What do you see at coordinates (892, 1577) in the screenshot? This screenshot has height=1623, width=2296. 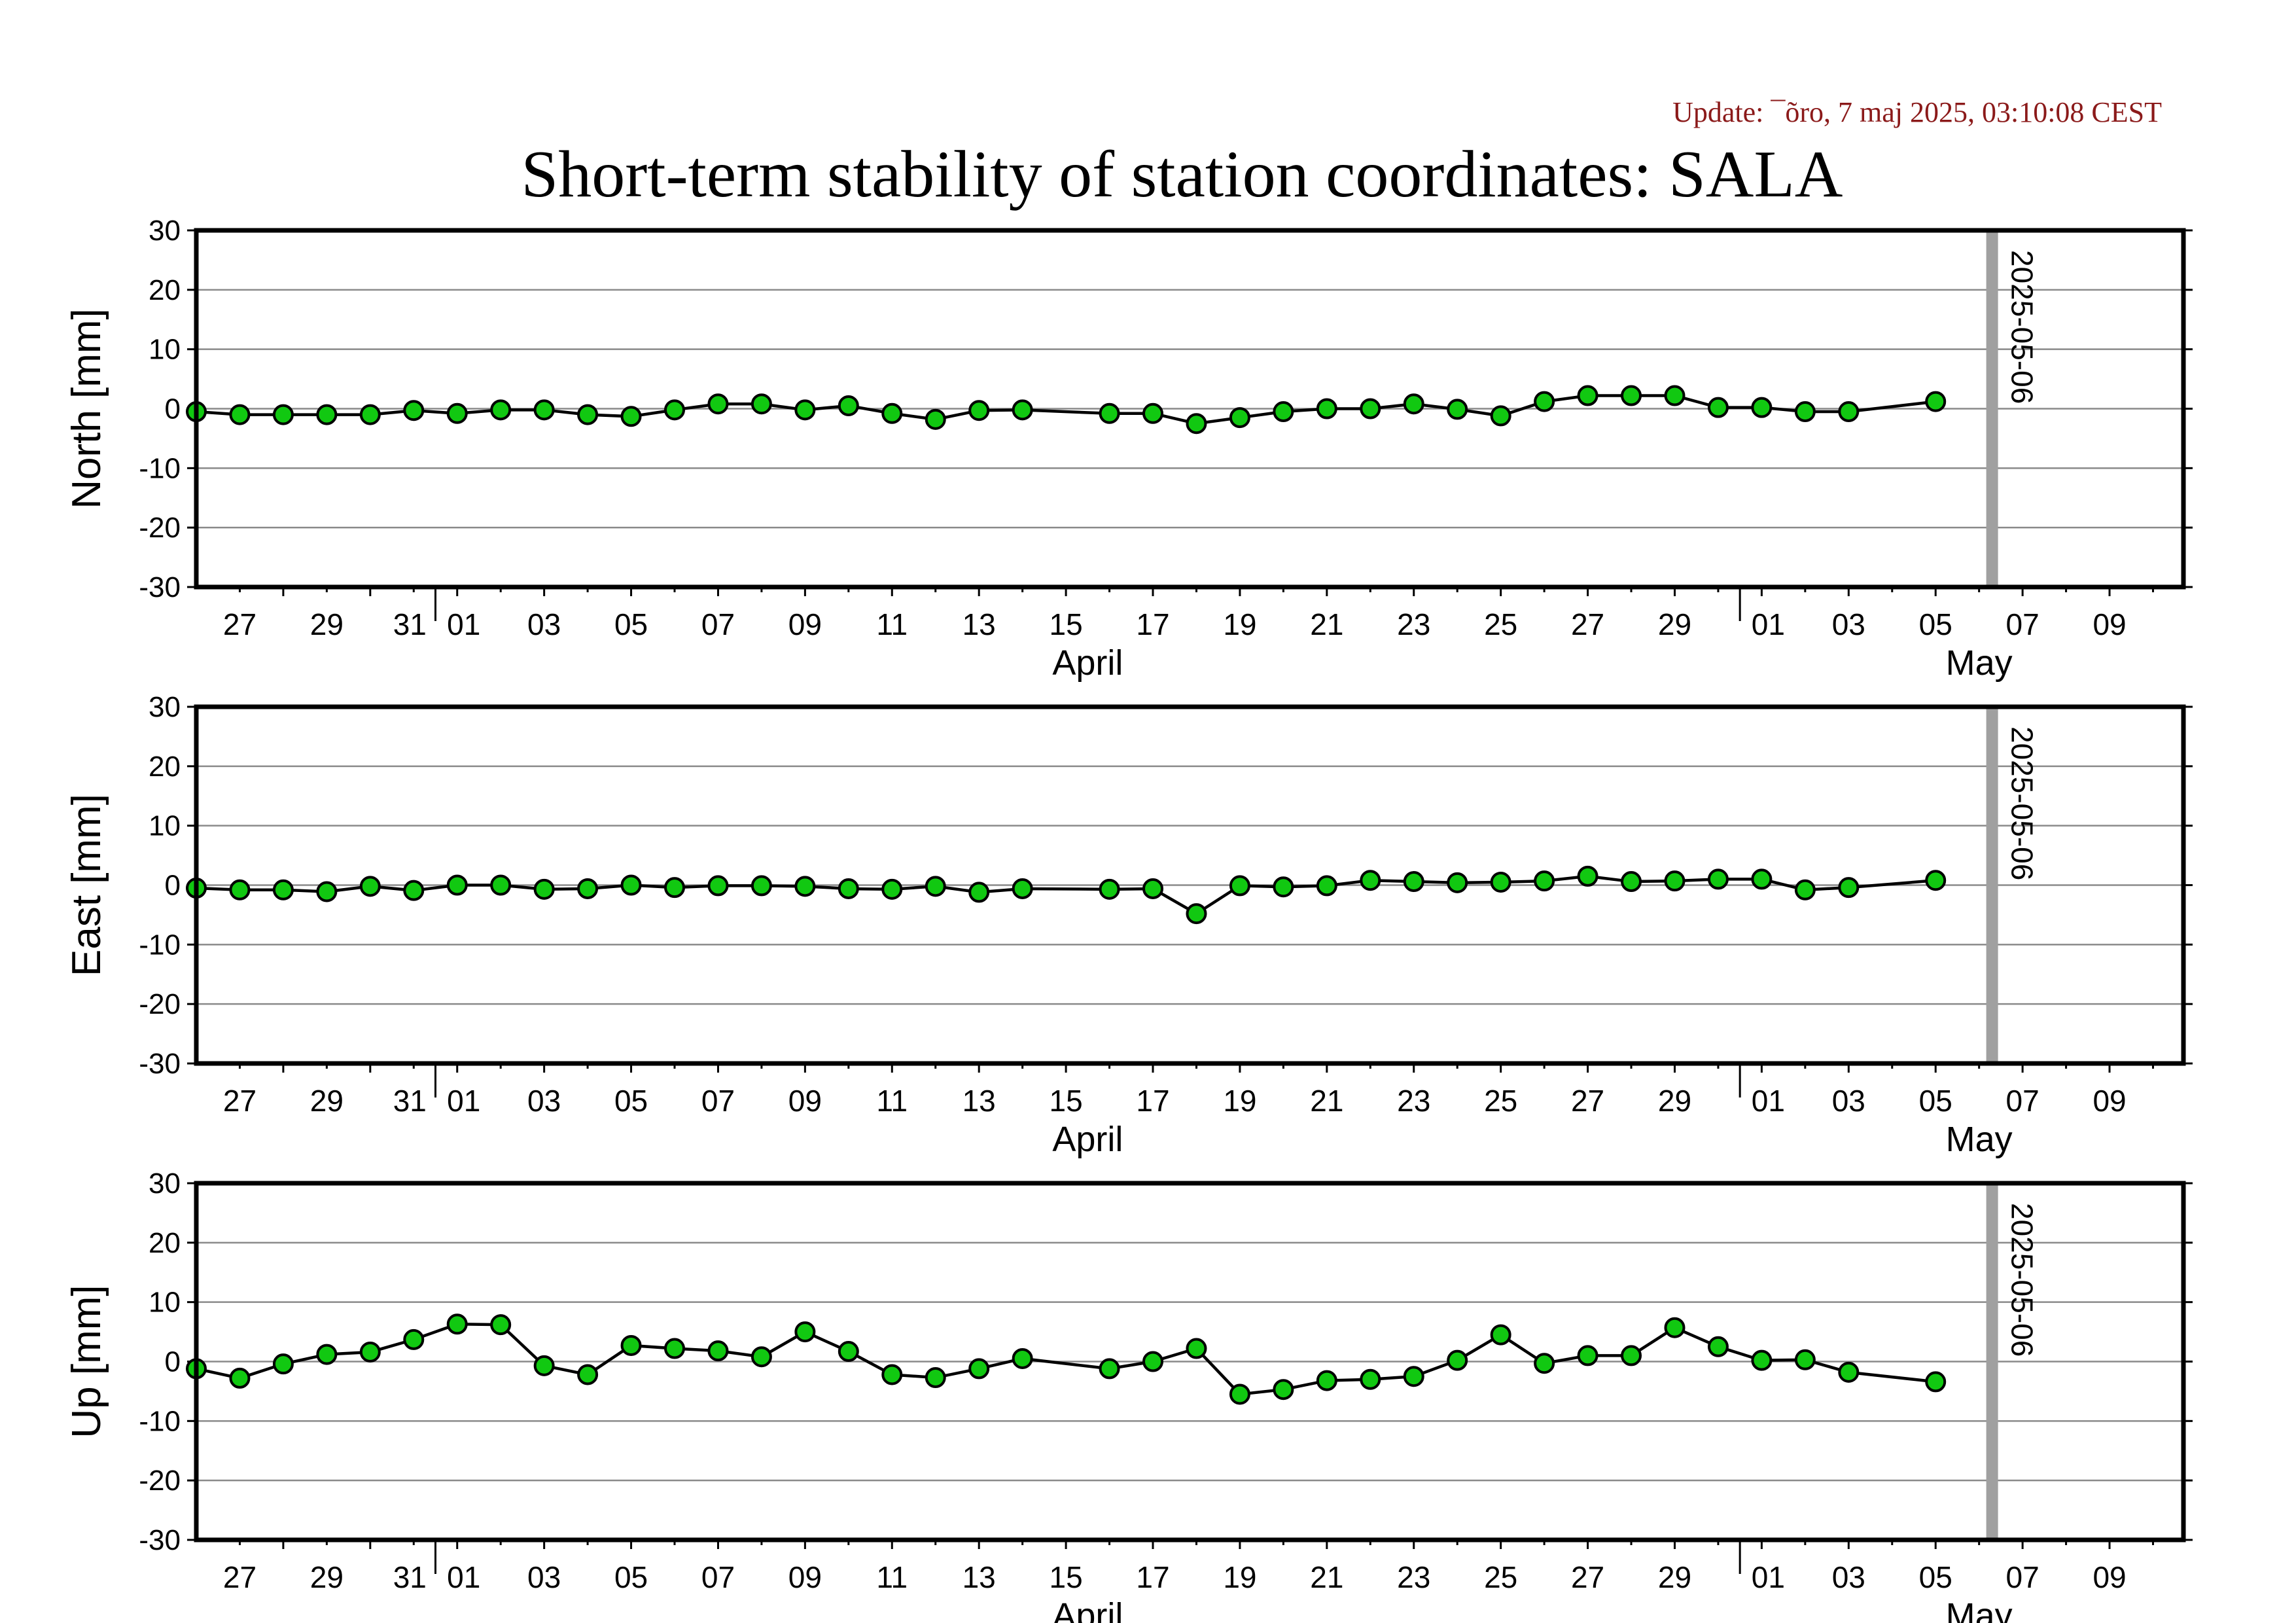 I see `x-tick-label: 11` at bounding box center [892, 1577].